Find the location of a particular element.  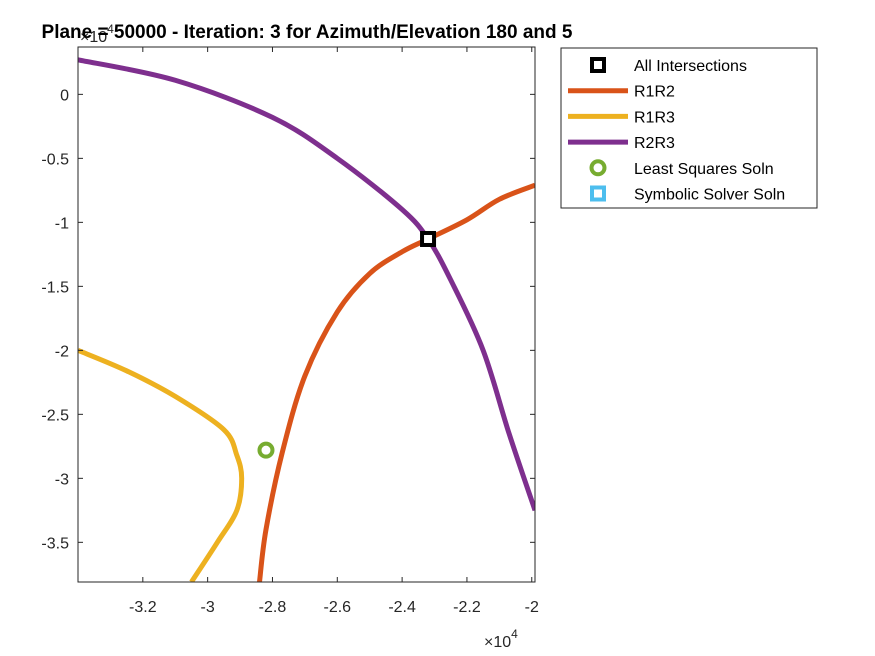

legend-marker-all-intersections is located at coordinates (598, 65).